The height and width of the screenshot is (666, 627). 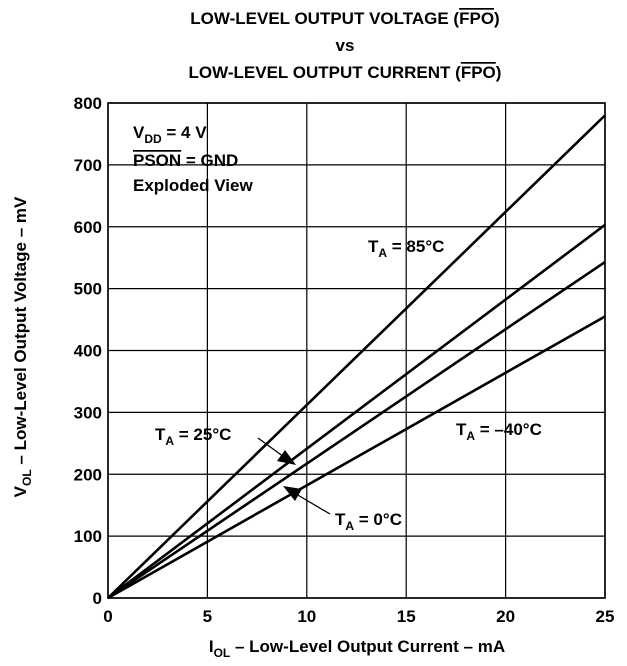 What do you see at coordinates (344, 18) in the screenshot?
I see `title-line-1: LOW-LEVEL OUTPUT VOLTAGE (FPO)` at bounding box center [344, 18].